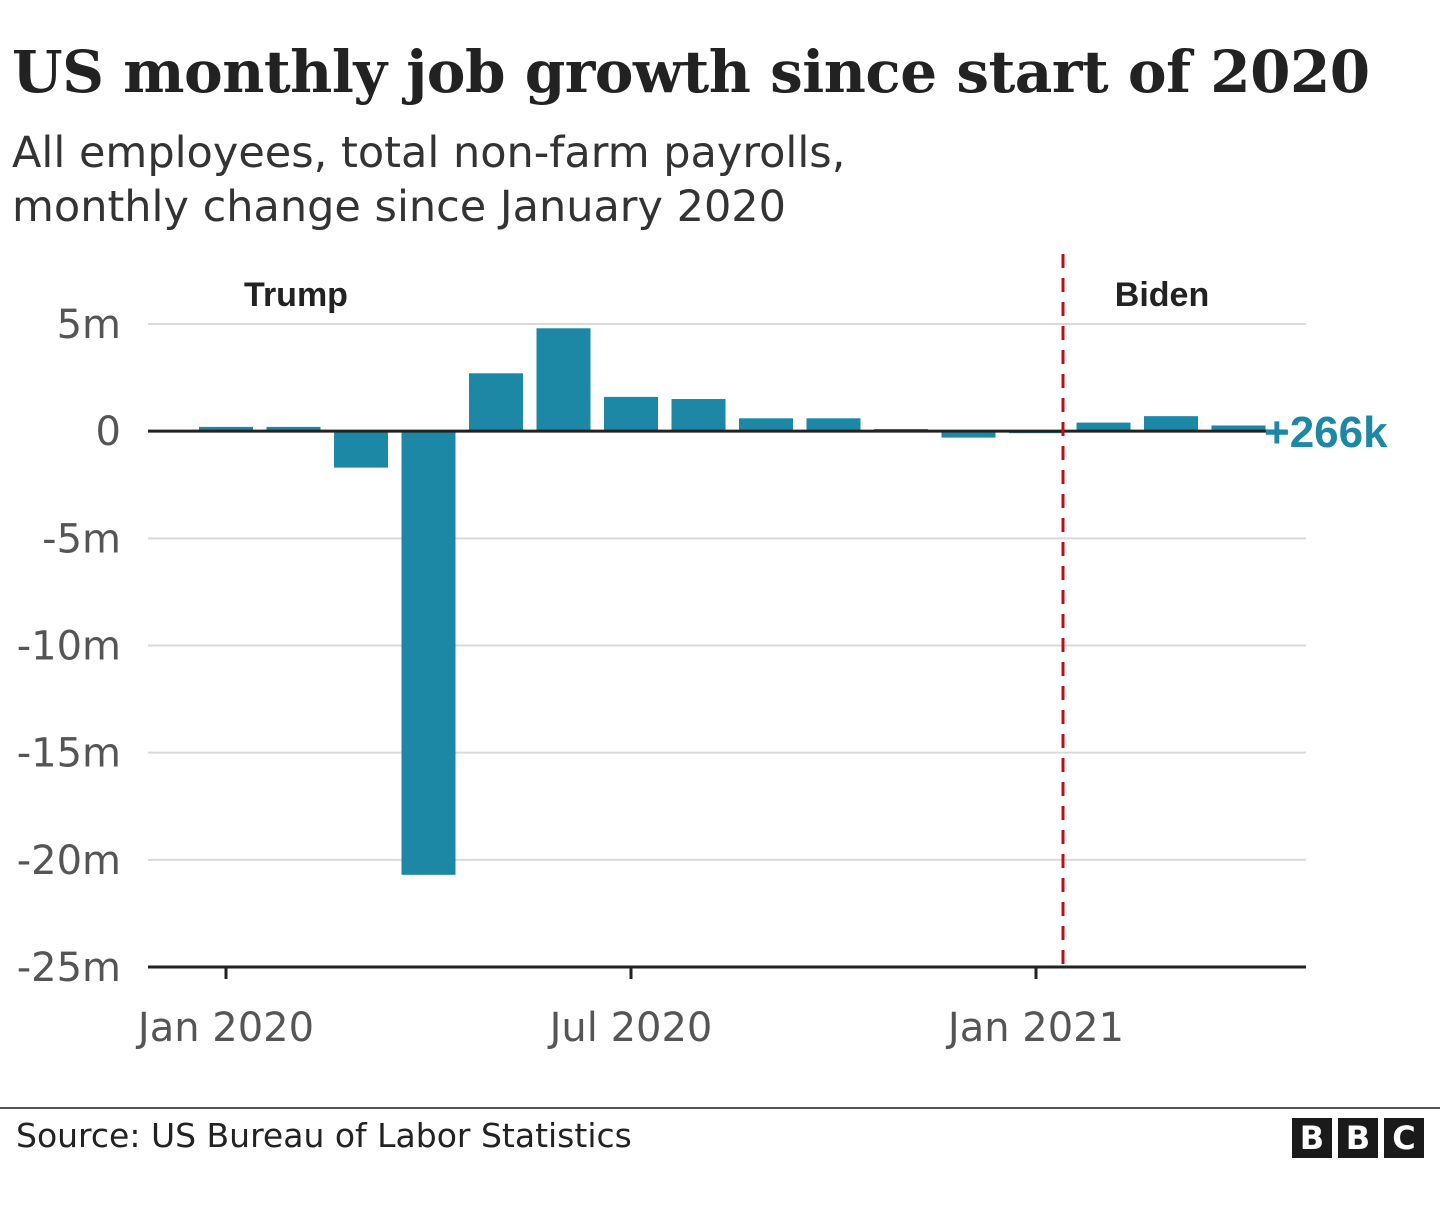 Image resolution: width=1440 pixels, height=1223 pixels. What do you see at coordinates (224, 1028) in the screenshot?
I see `x-tick-label: Jan 2020` at bounding box center [224, 1028].